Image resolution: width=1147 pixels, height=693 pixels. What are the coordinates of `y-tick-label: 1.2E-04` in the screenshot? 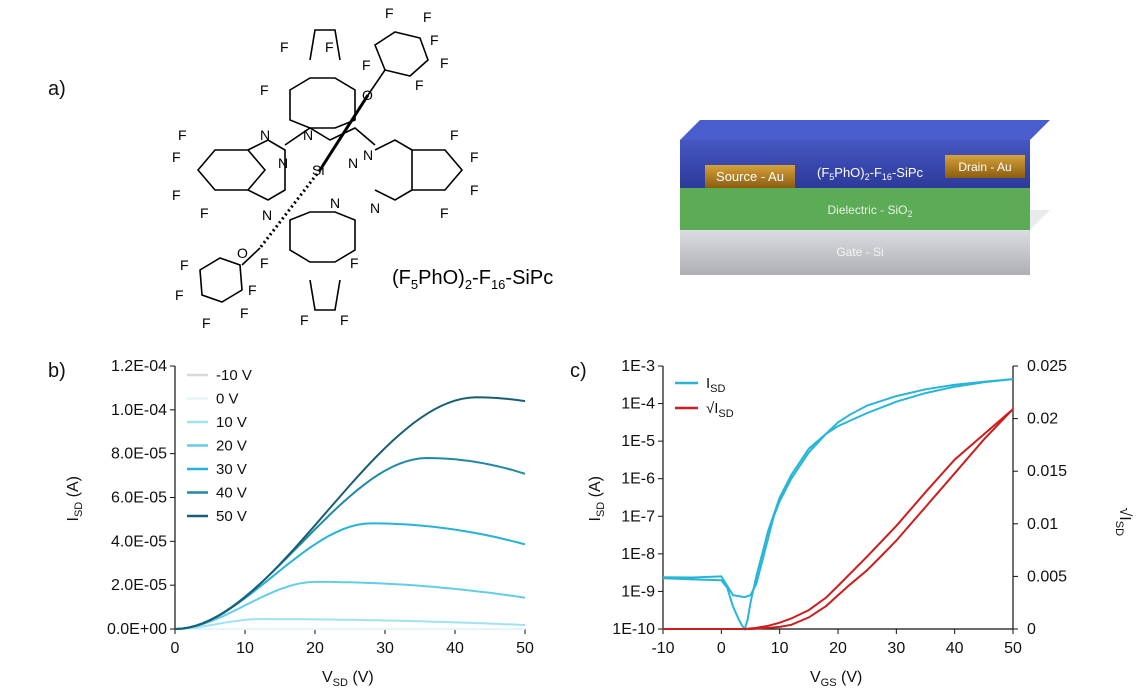 It's located at (139, 366).